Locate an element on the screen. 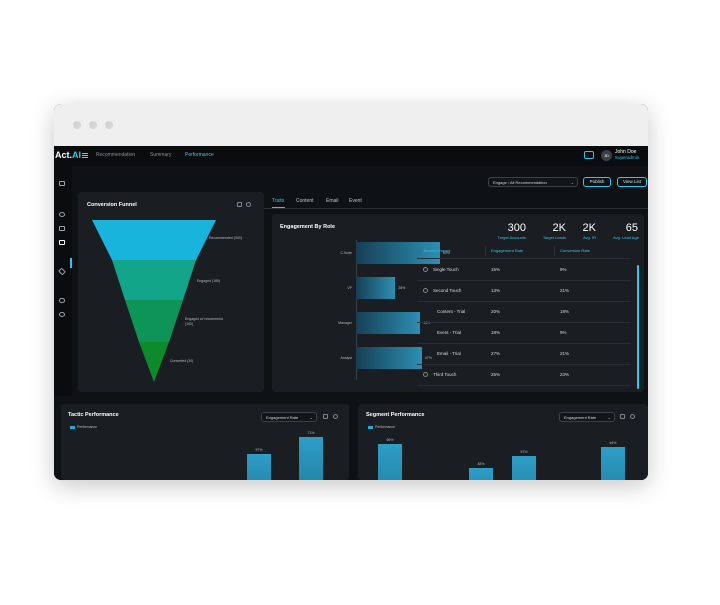  nav-tab-recommendation: Recommendation is located at coordinates (116, 155).